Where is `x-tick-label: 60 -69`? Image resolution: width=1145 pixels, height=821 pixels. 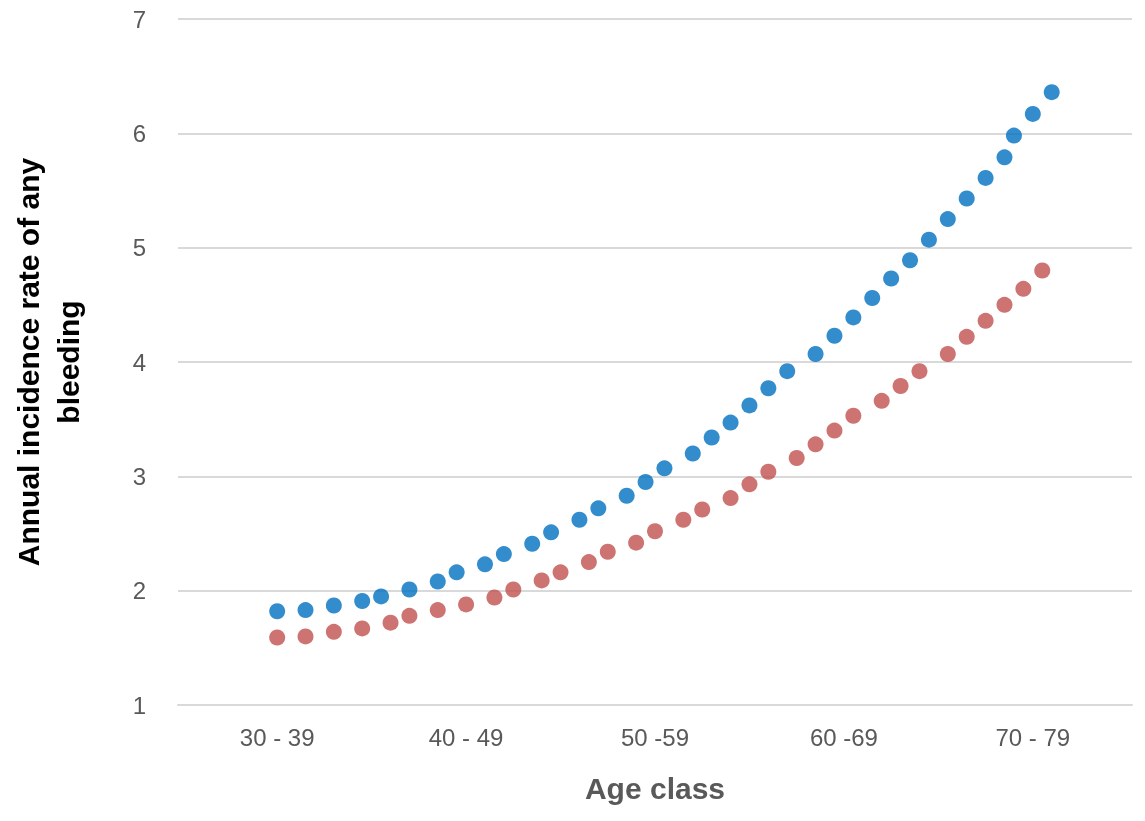
x-tick-label: 60 -69 is located at coordinates (843, 737).